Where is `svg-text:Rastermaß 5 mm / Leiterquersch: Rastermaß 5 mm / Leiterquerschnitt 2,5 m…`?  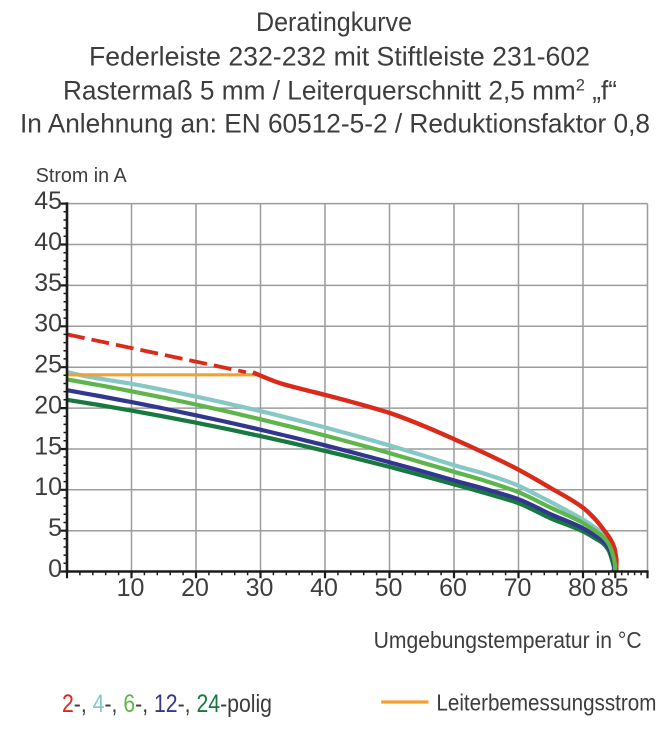
svg-text:Rastermaß 5 mm / Leiterquersch: Rastermaß 5 mm / Leiterquerschnitt 2,5 m… is located at coordinates (340, 90).